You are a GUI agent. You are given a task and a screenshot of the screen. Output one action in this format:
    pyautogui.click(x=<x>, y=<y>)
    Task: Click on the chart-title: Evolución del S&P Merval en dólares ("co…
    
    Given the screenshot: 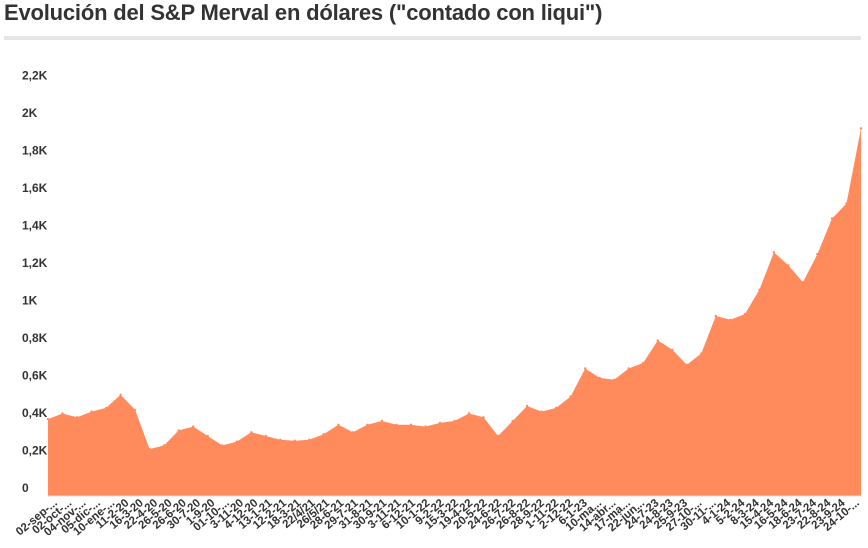 What is the action you would take?
    pyautogui.click(x=303, y=12)
    